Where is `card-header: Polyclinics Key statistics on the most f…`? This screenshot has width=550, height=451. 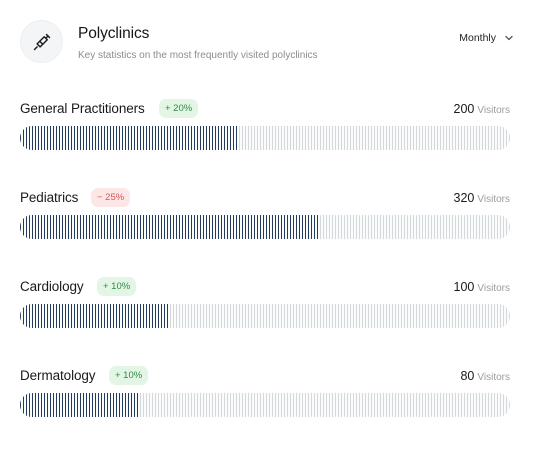 card-header: Polyclinics Key statistics on the most f… is located at coordinates (267, 42).